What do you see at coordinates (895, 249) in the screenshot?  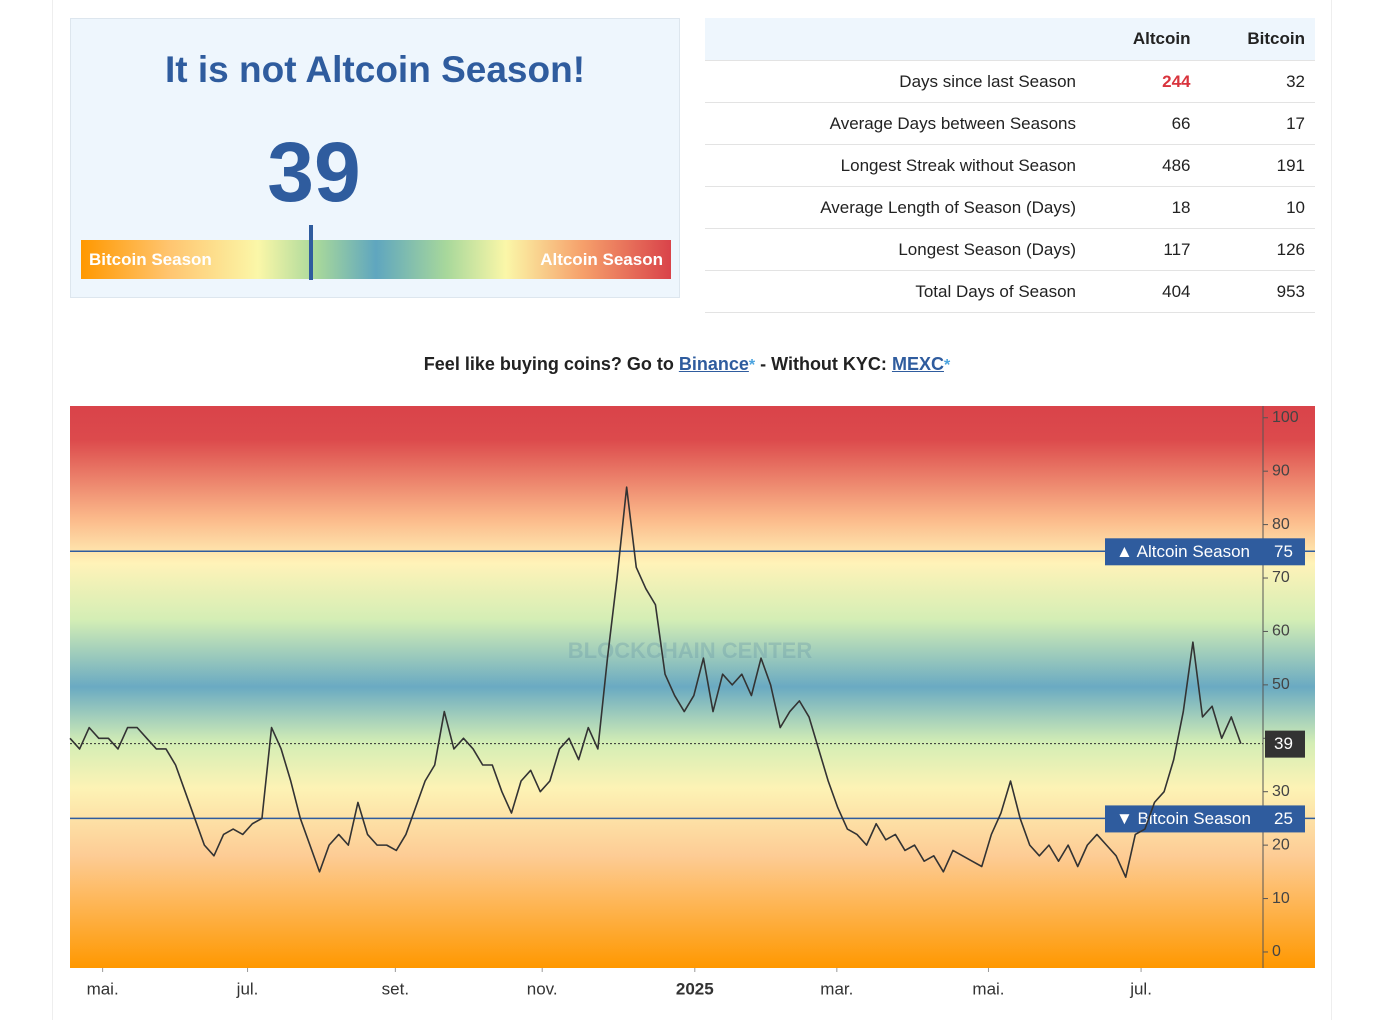 I see `row-label: Longest Season (Days)` at bounding box center [895, 249].